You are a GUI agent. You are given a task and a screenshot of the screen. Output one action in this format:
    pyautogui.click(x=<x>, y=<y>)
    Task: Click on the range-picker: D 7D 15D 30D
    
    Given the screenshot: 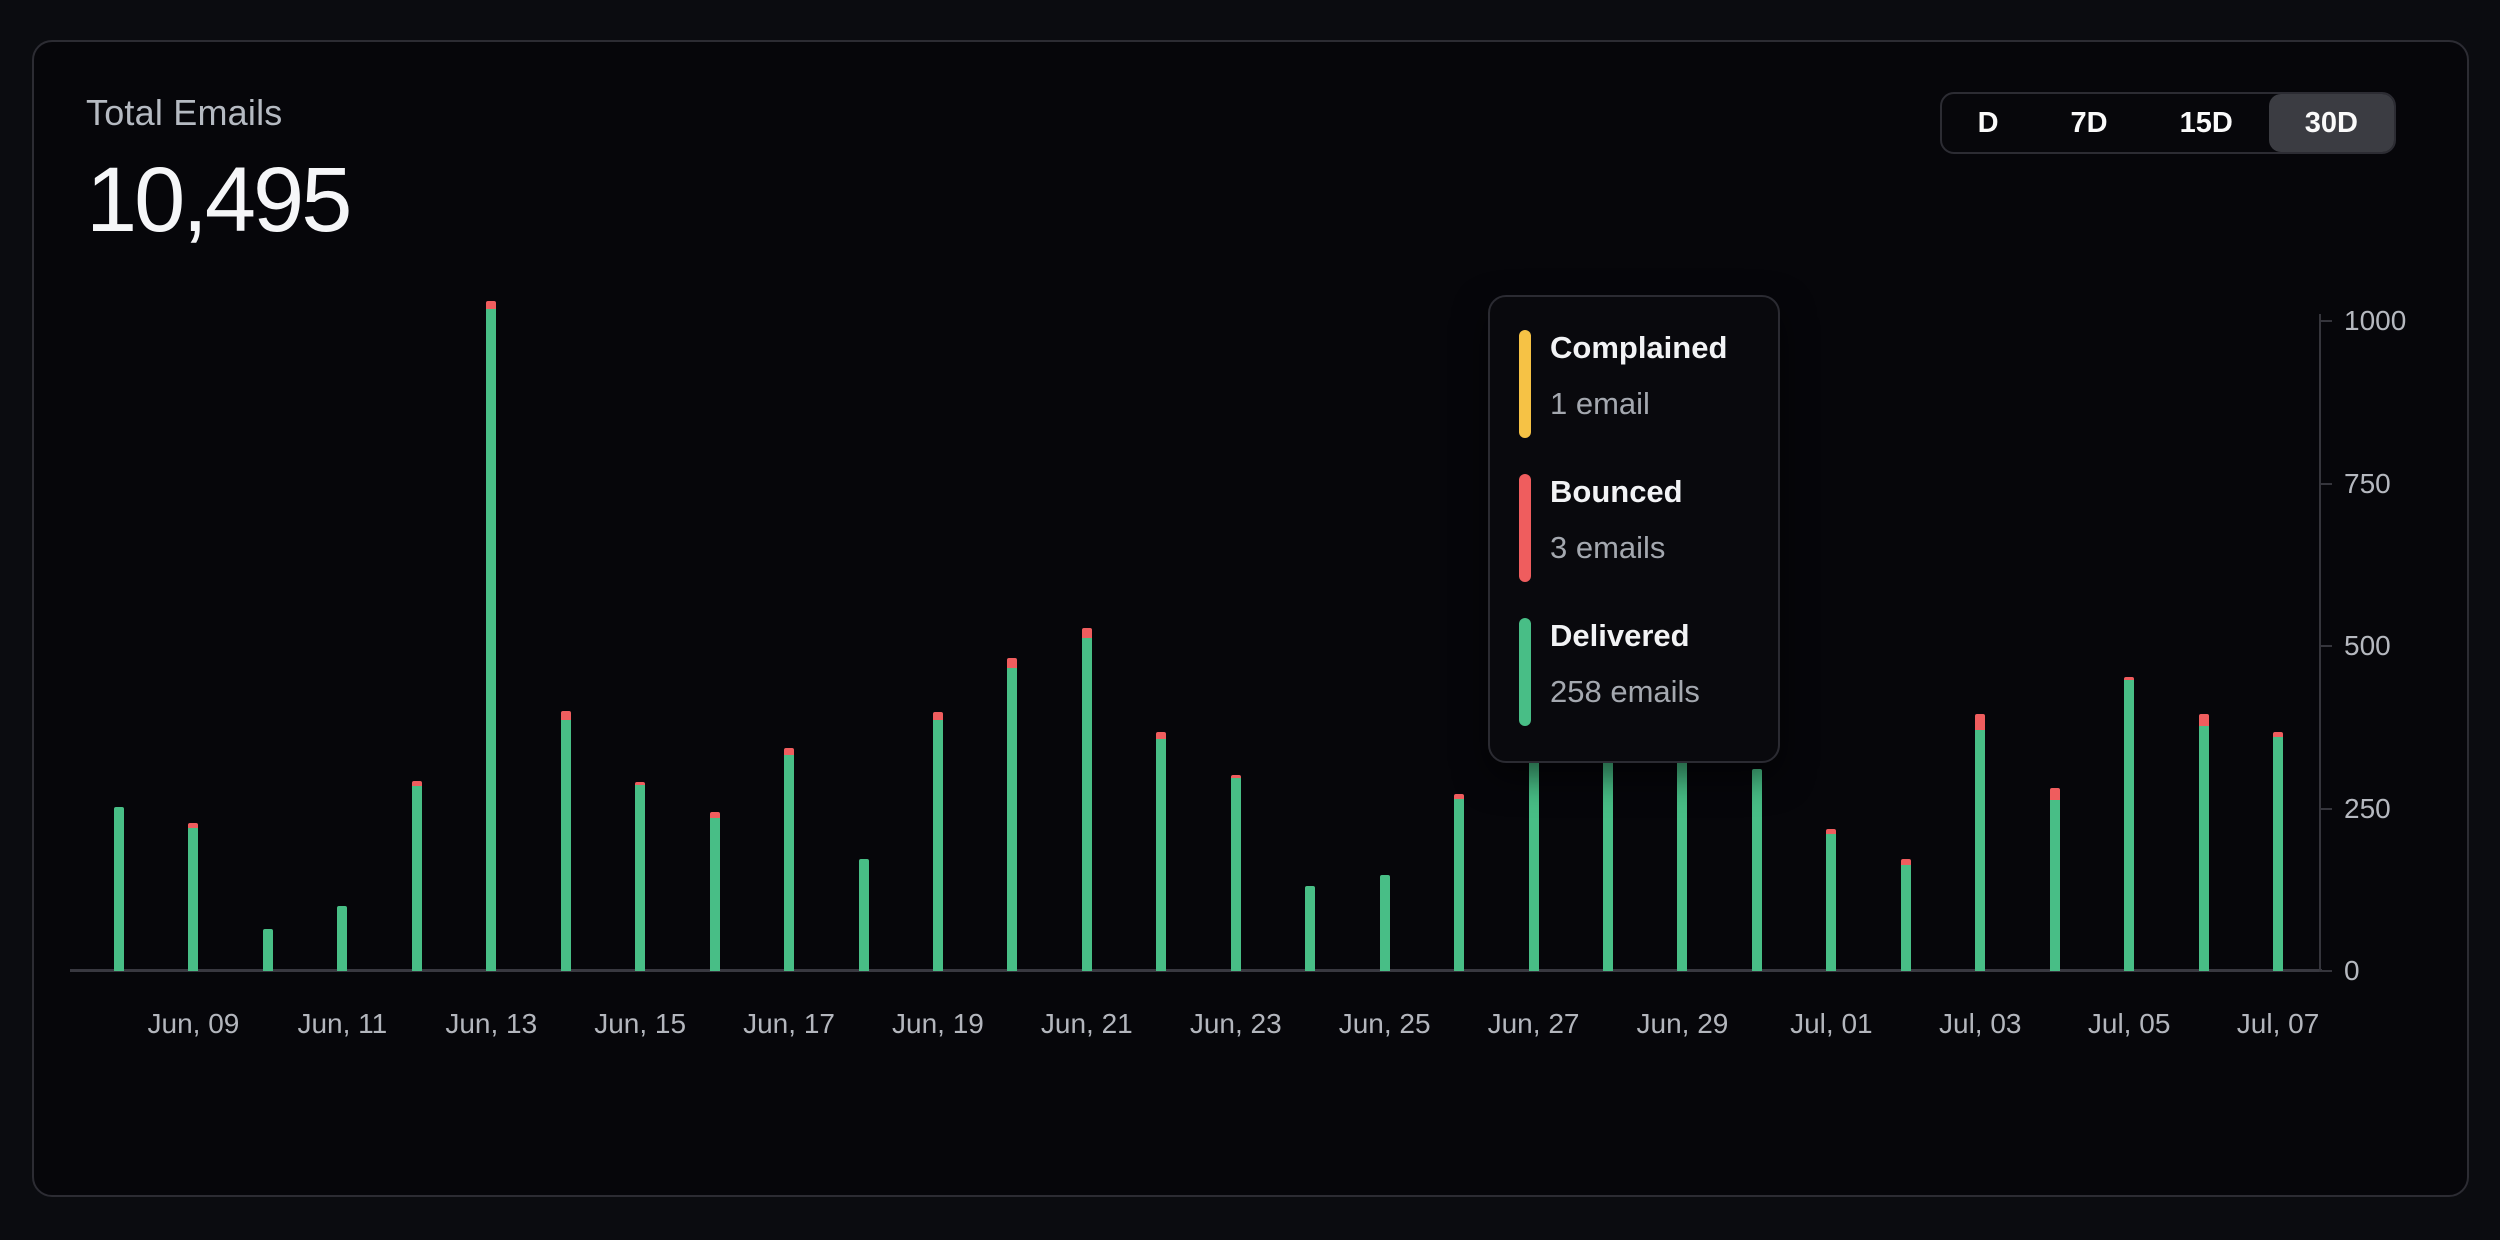 What is the action you would take?
    pyautogui.click(x=2167, y=123)
    